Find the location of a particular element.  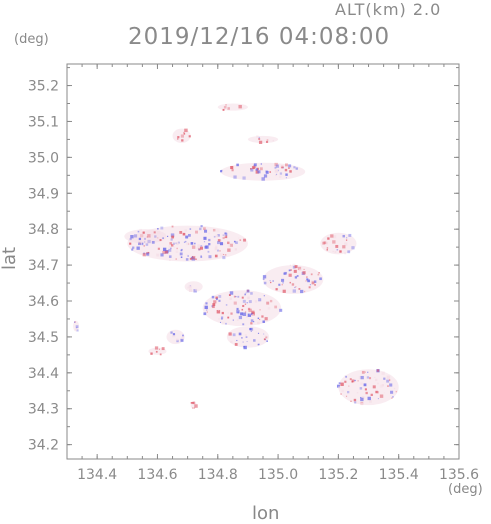

altitude-label: ALT(km) 2.0 is located at coordinates (388, 9).